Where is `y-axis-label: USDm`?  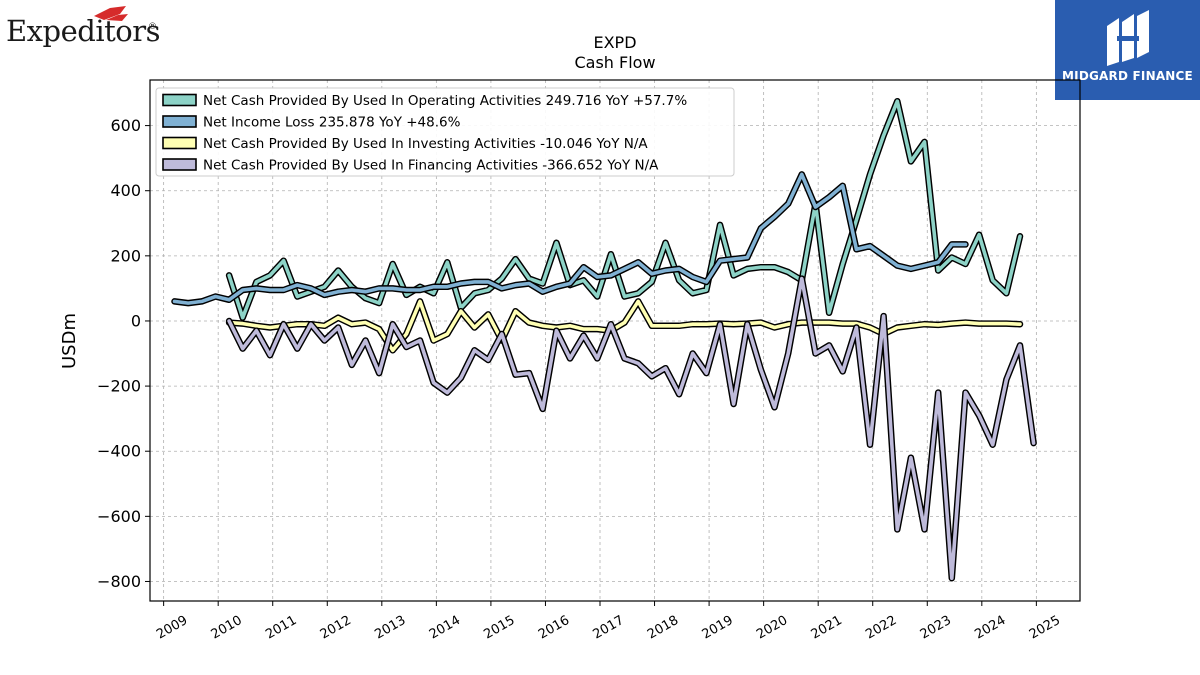 y-axis-label: USDm is located at coordinates (69, 341).